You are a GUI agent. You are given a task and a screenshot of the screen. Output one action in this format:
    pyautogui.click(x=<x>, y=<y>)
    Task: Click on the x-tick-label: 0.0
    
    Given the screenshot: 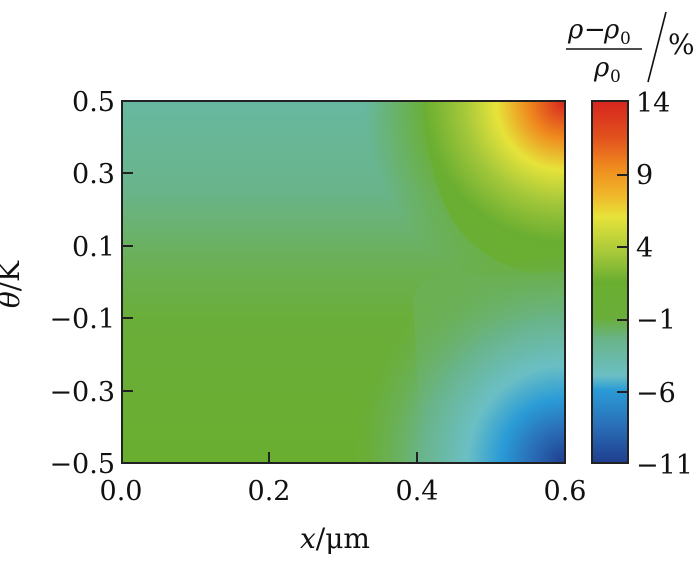 What is the action you would take?
    pyautogui.click(x=121, y=491)
    